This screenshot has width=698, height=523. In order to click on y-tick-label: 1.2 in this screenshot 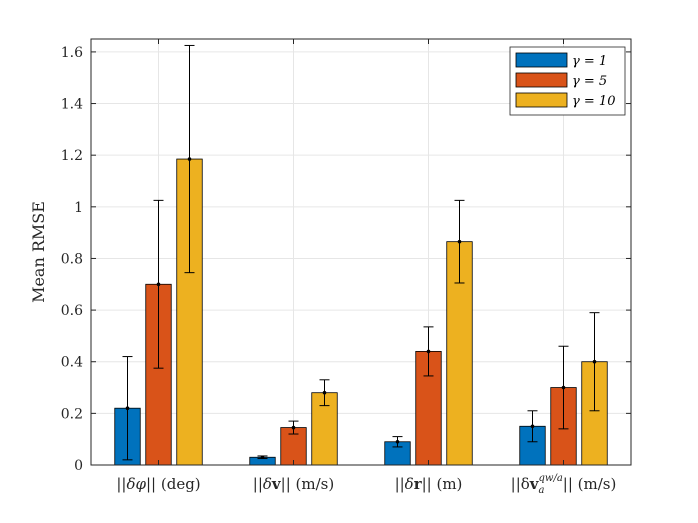, I will do `click(72, 156)`.